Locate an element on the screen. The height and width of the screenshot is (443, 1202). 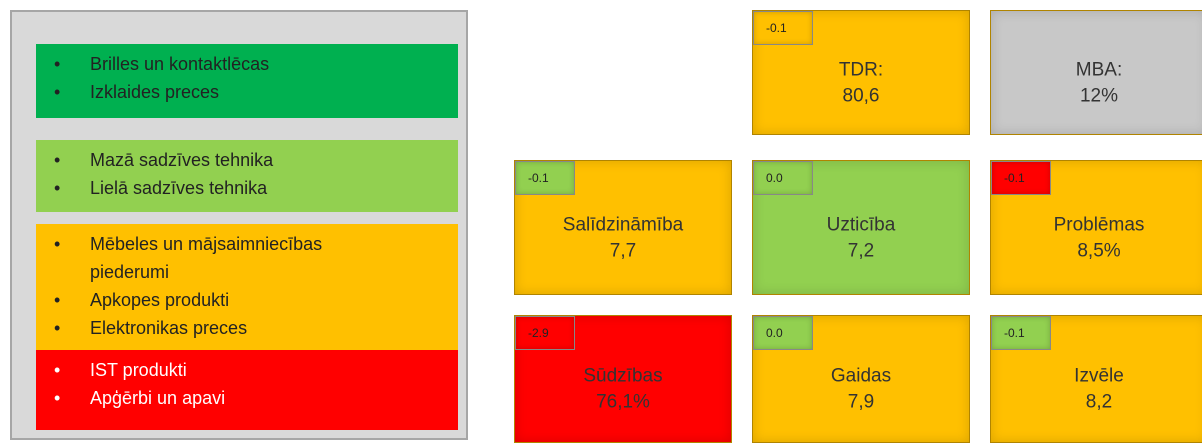
kpi-tile: Izvēle 8,2 -0.1 is located at coordinates (1096, 379).